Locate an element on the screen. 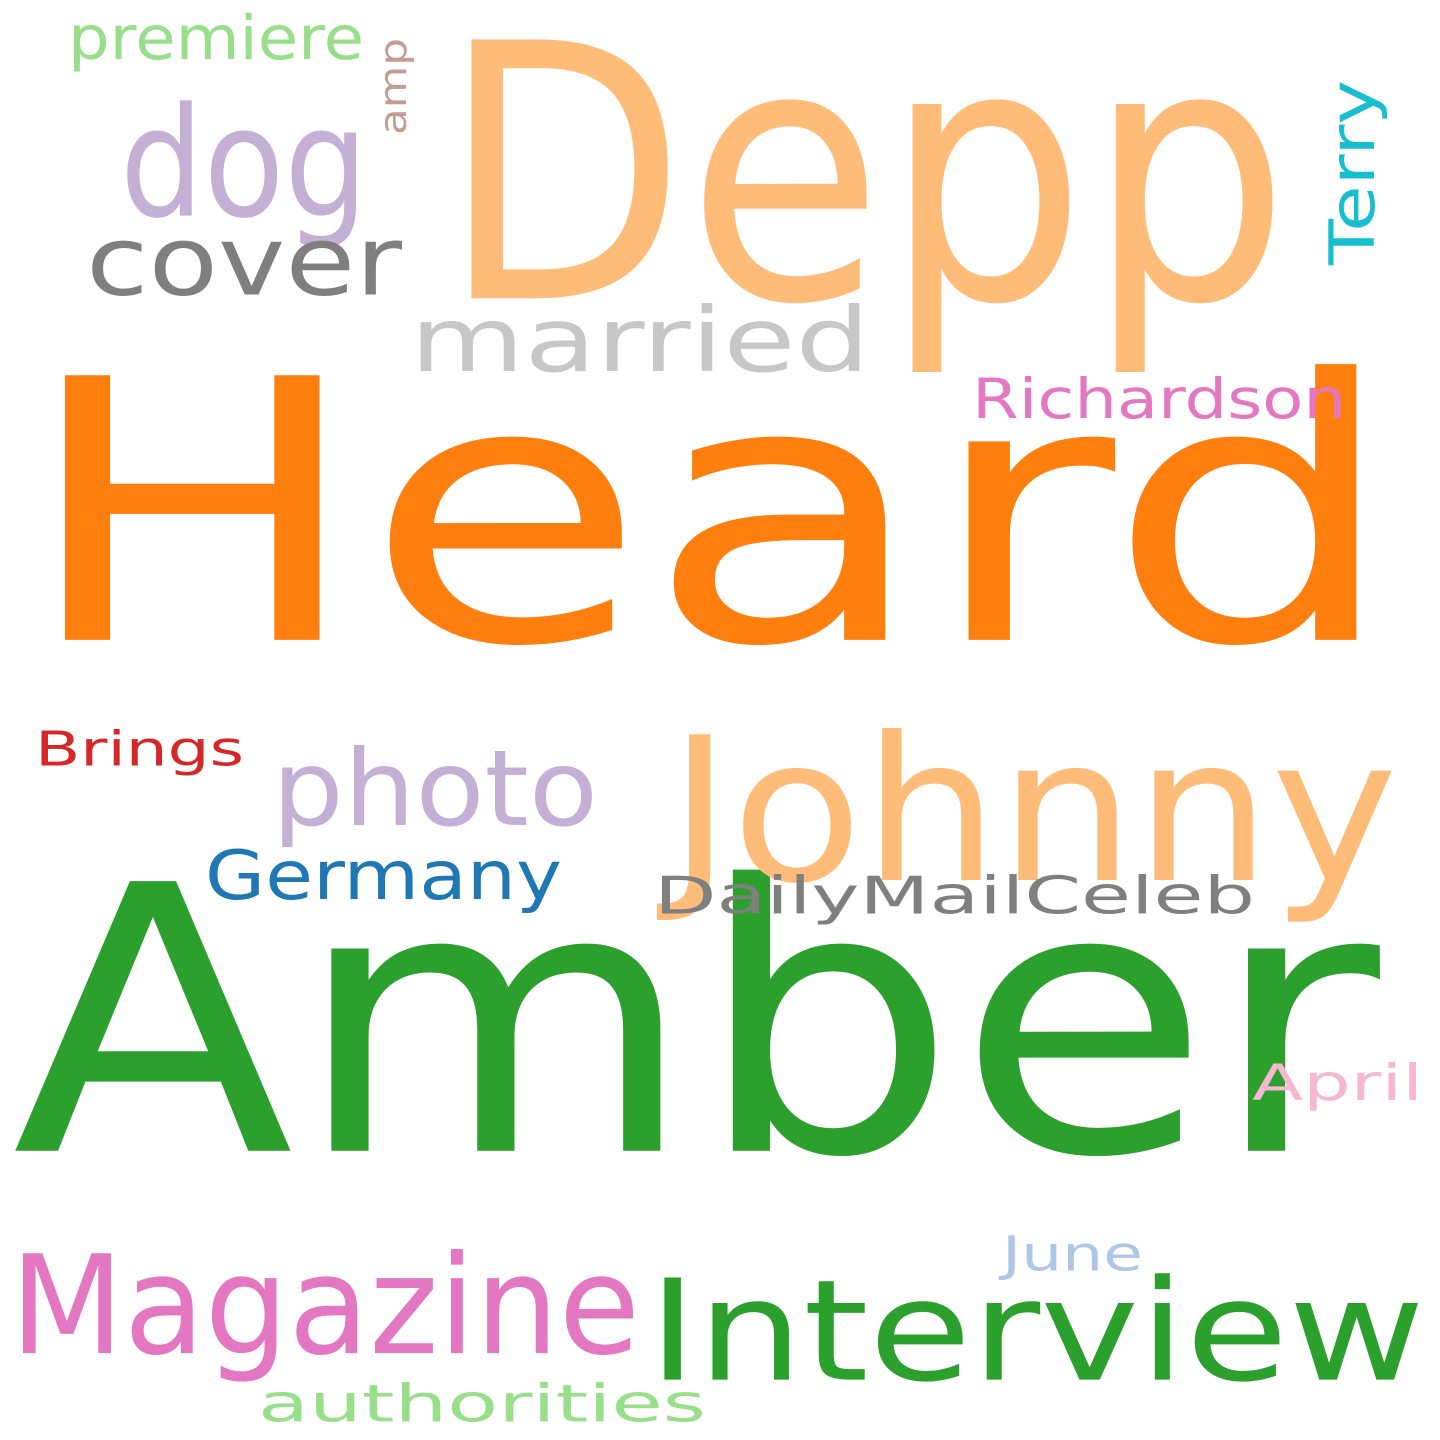 The height and width of the screenshot is (1440, 1440). word-premiere: premiere is located at coordinates (216, 38).